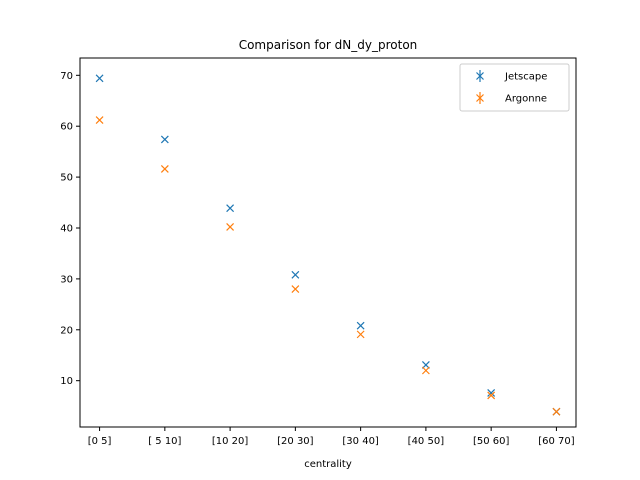  Describe the element at coordinates (66, 76) in the screenshot. I see `y-tick-label: 70` at that location.